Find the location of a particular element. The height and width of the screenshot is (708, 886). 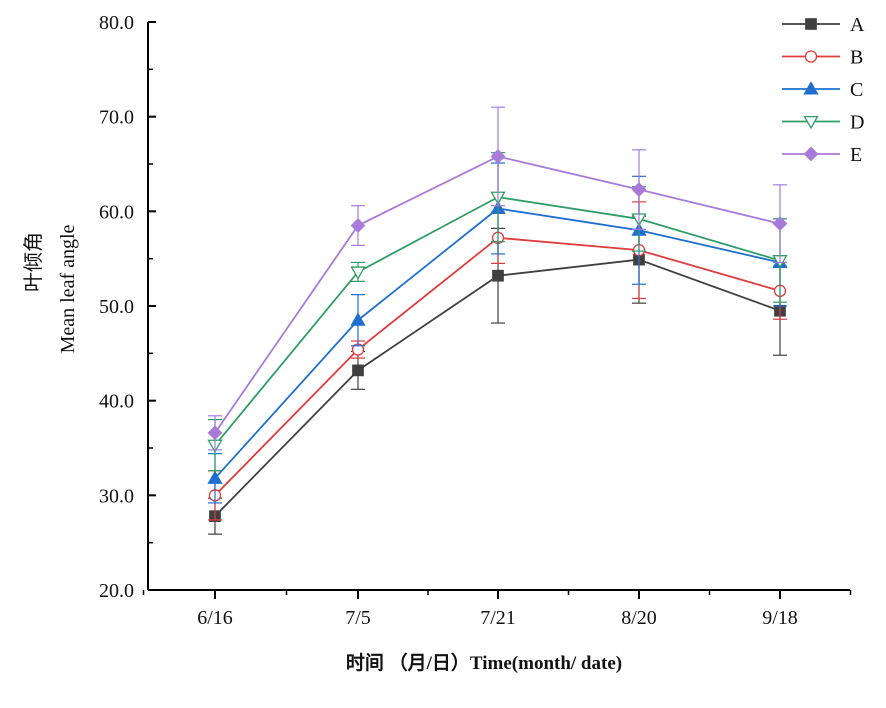

legend-label: E is located at coordinates (856, 155).